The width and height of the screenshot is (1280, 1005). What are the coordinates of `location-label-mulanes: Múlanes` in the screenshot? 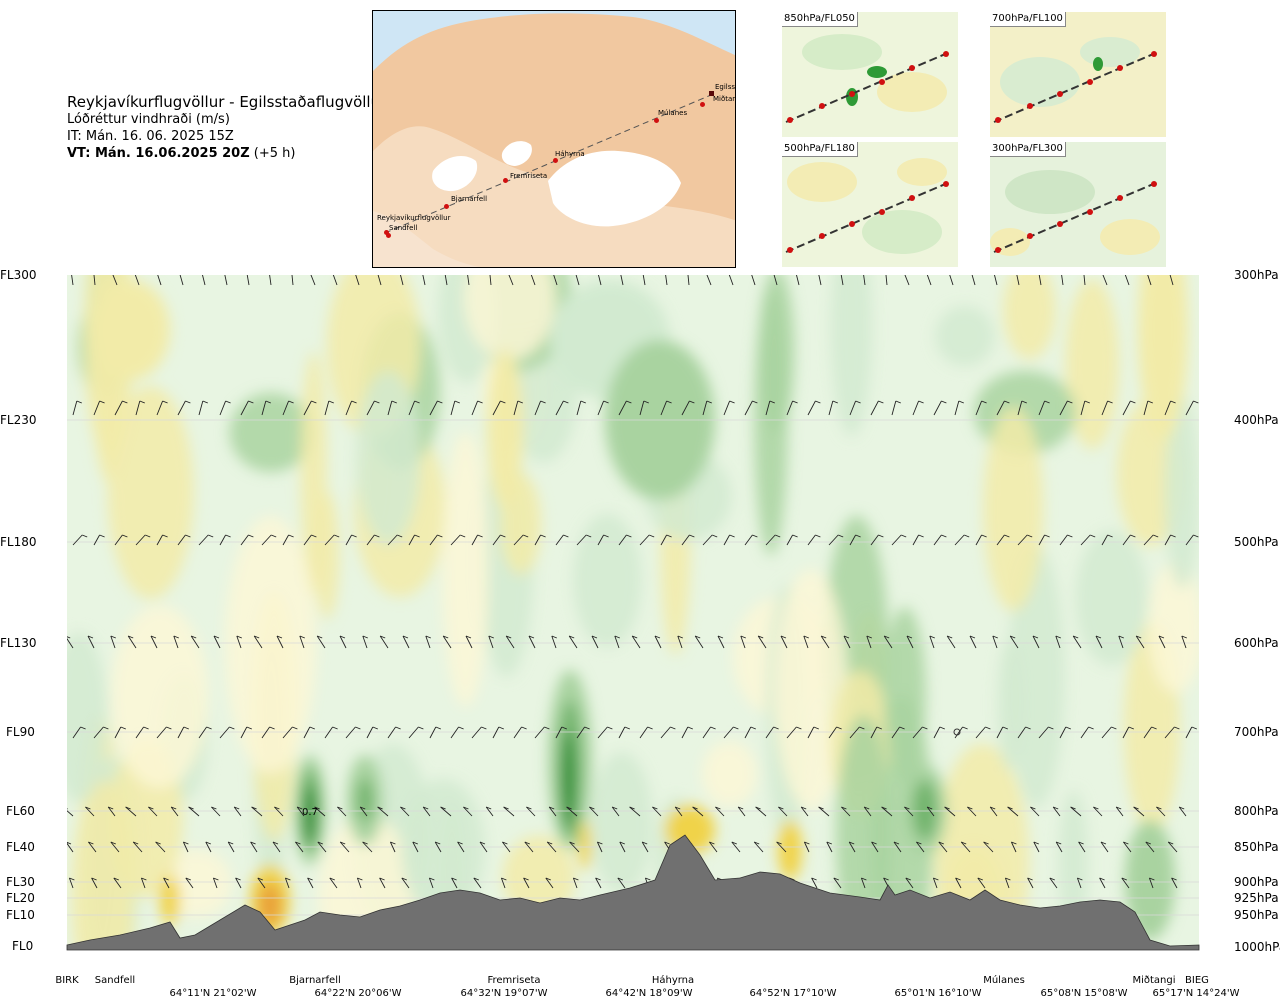 It's located at (1004, 980).